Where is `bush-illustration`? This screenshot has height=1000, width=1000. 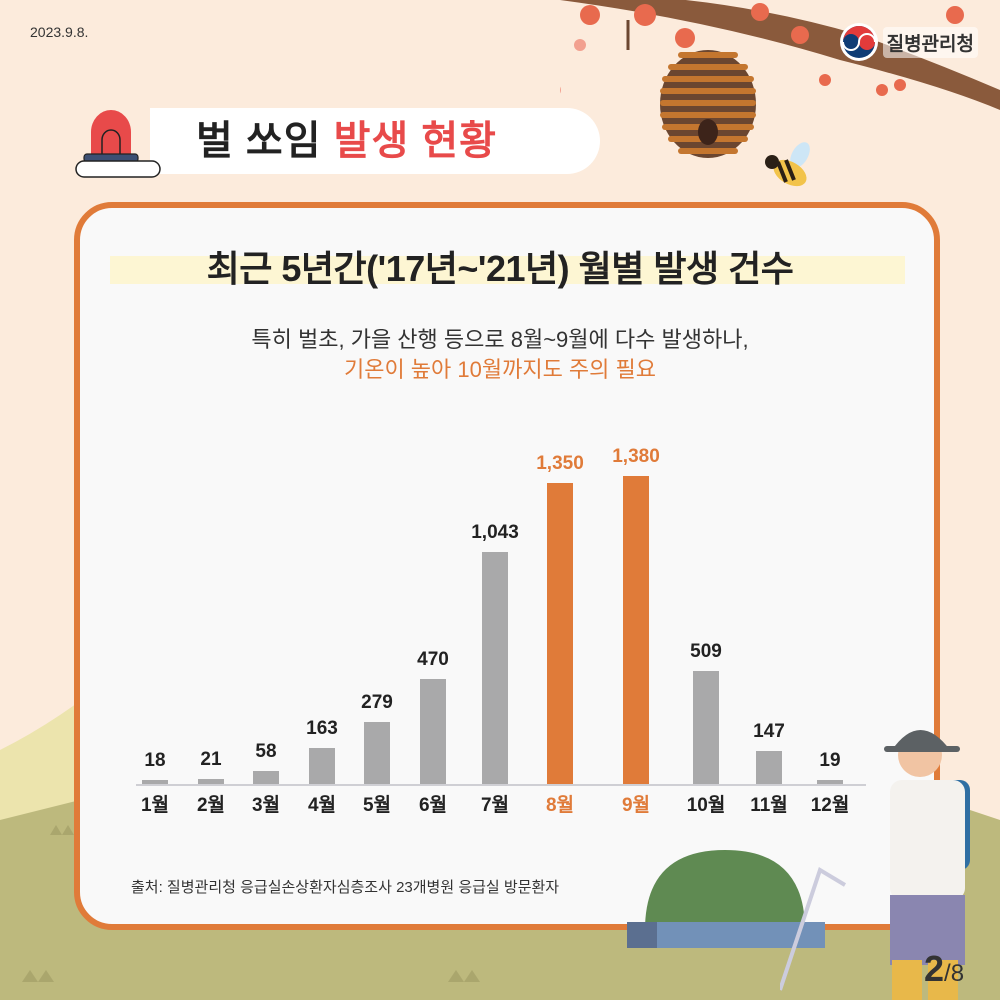
bush-illustration is located at coordinates (726, 899).